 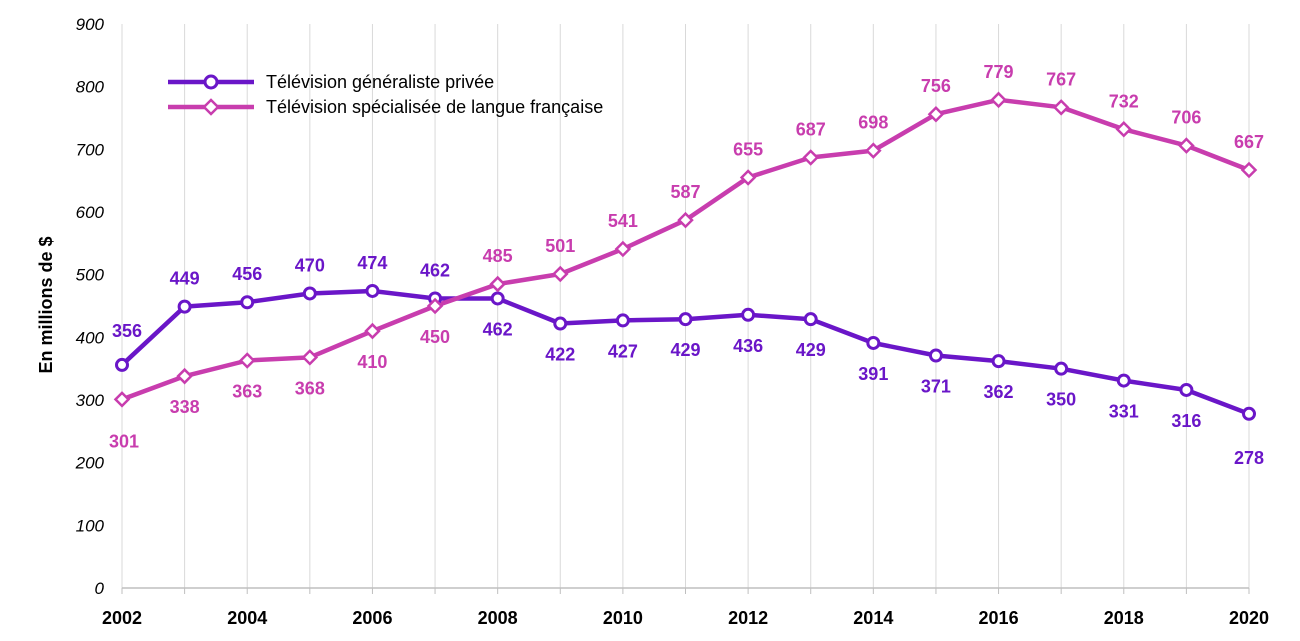 What do you see at coordinates (748, 346) in the screenshot?
I see `data-label-generaliste: 436` at bounding box center [748, 346].